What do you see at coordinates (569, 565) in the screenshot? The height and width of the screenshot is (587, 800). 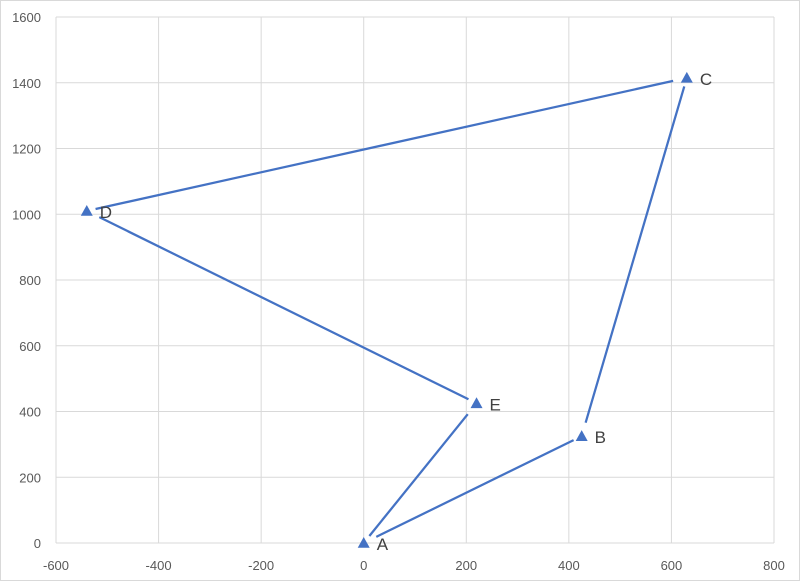 I see `x-tick-label: 400` at bounding box center [569, 565].